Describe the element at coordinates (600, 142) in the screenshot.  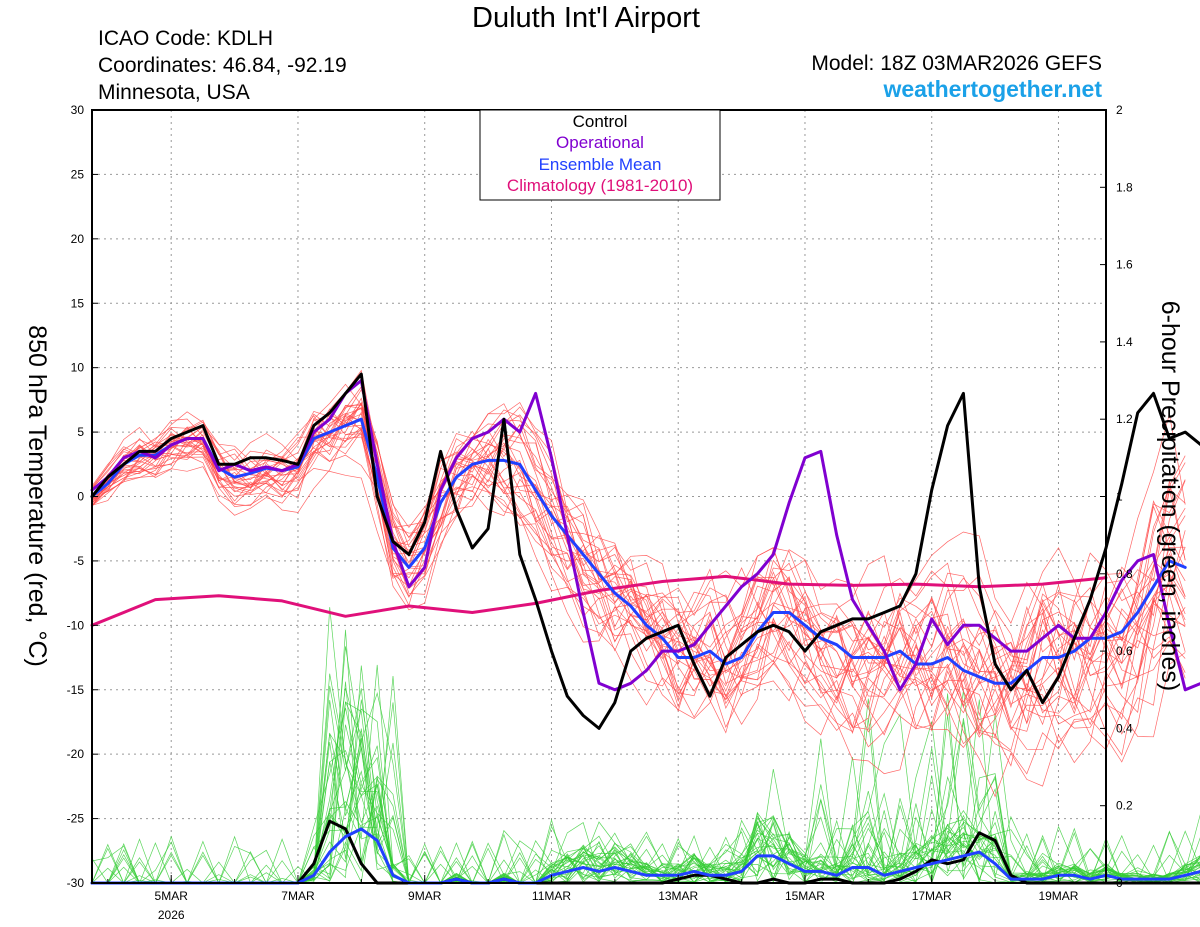
I see `legend-operational: Operational` at that location.